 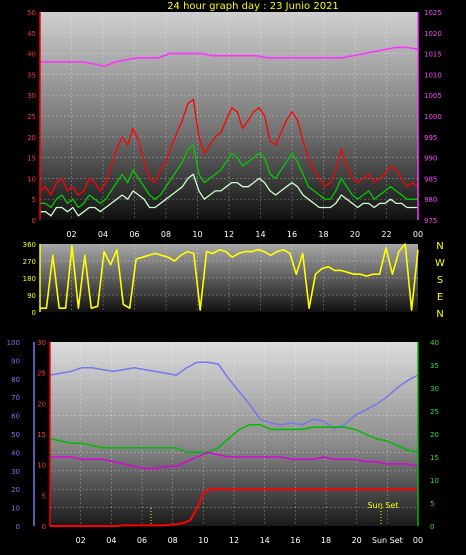 What do you see at coordinates (229, 195) in the screenshot?
I see `wind-average-line` at bounding box center [229, 195].